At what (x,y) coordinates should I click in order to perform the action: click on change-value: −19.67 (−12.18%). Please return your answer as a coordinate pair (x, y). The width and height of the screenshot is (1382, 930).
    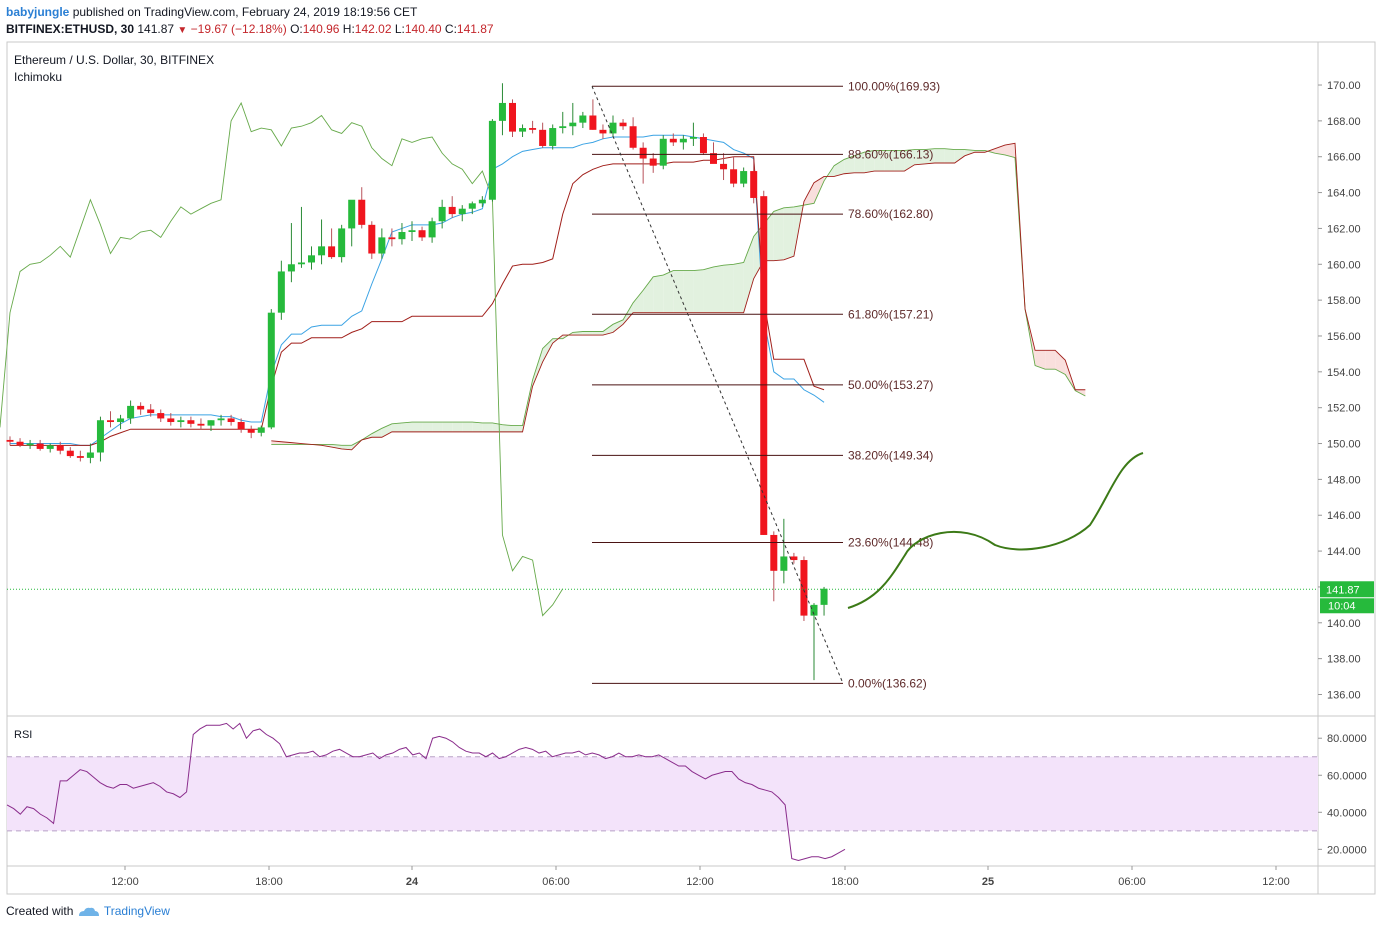
    Looking at the image, I should click on (238, 29).